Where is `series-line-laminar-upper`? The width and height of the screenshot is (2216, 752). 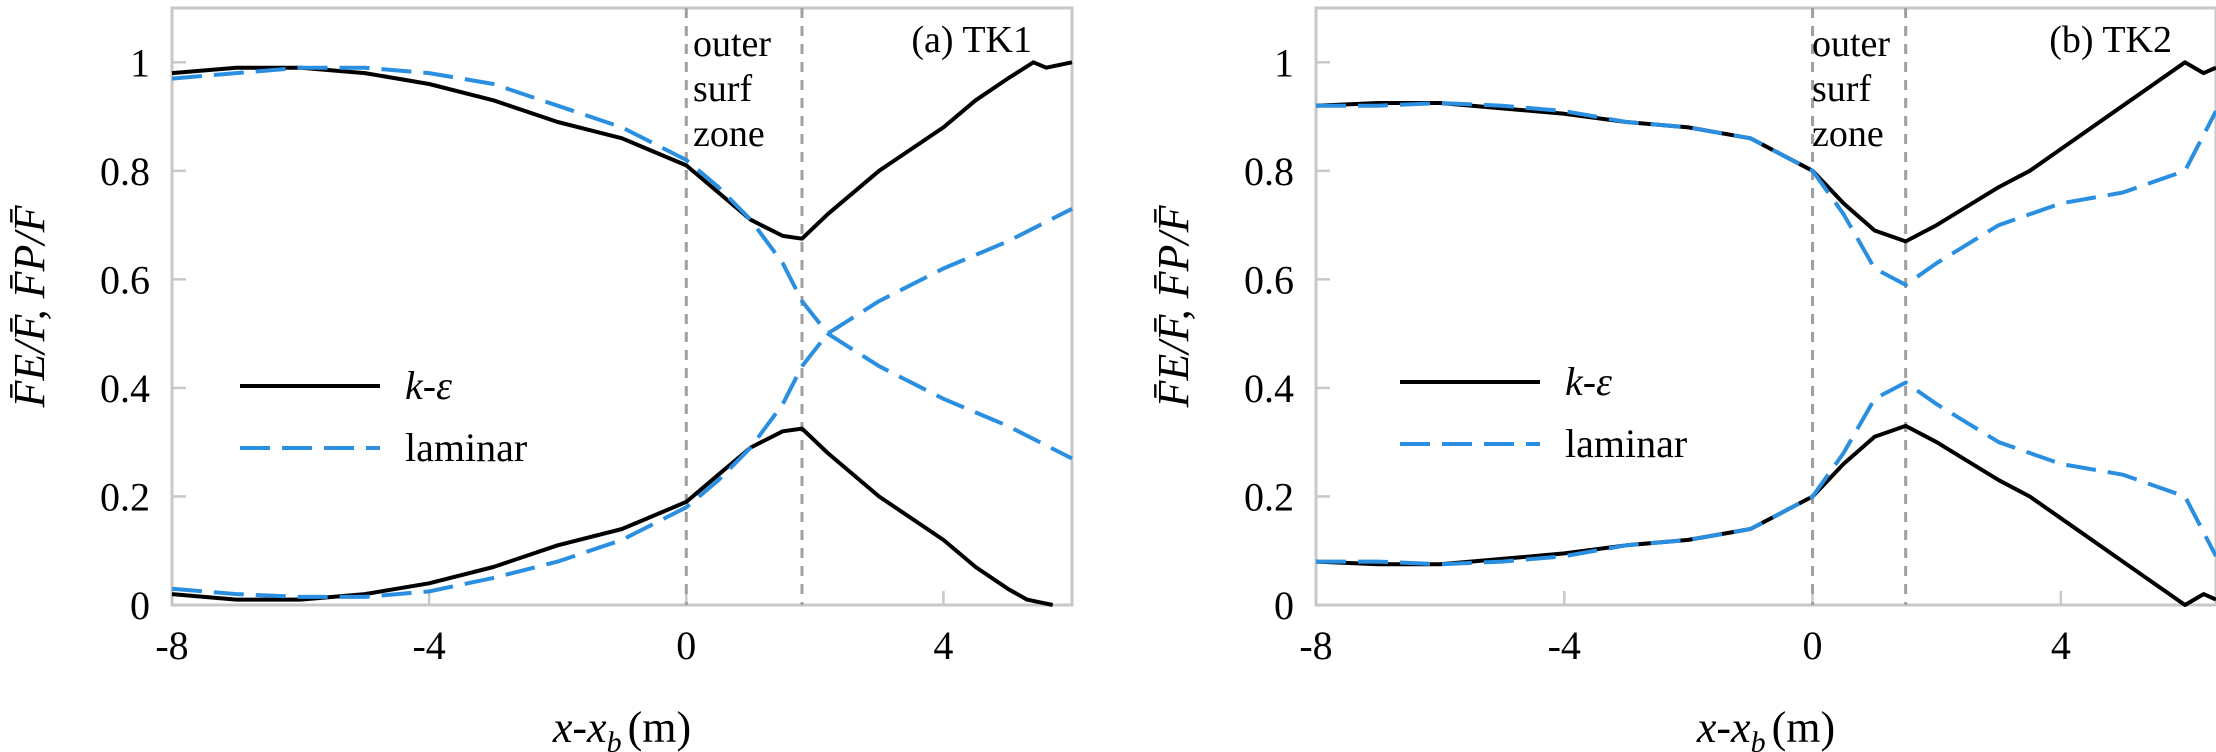
series-line-laminar-upper is located at coordinates (1766, 194).